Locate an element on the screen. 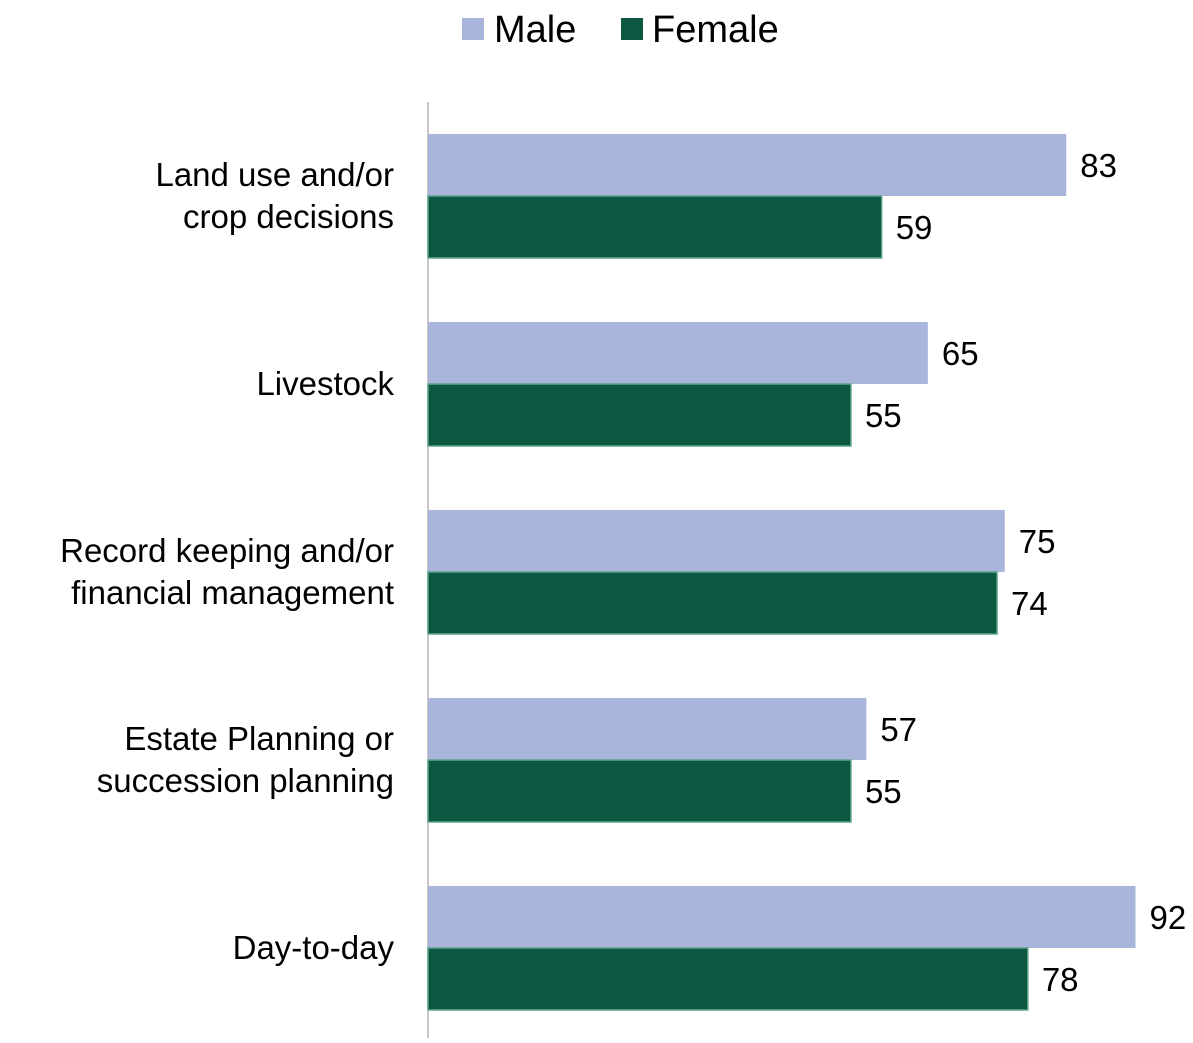 This screenshot has height=1043, width=1193. legend-swatch-male is located at coordinates (473, 29).